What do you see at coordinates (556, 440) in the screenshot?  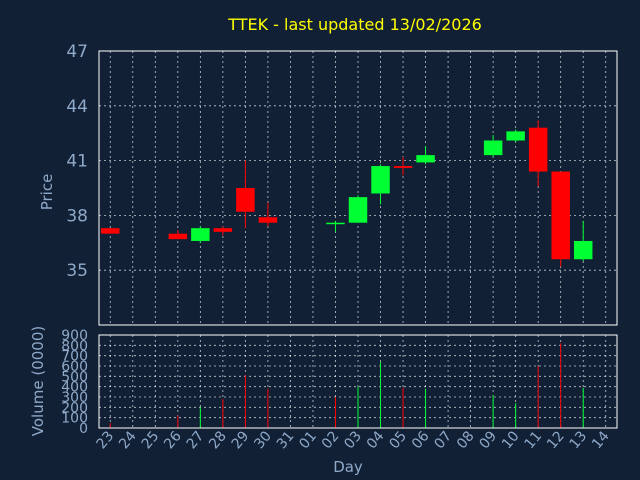 I see `date-tick-label: 12` at bounding box center [556, 440].